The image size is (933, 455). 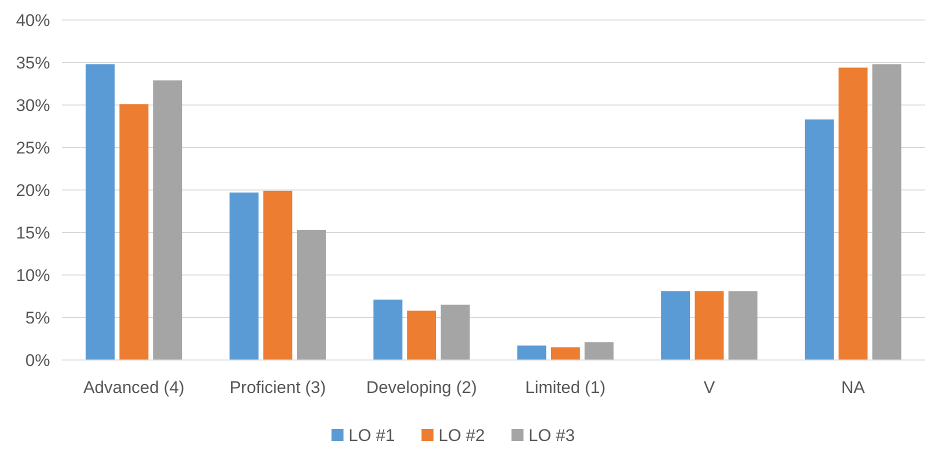 What do you see at coordinates (37, 360) in the screenshot?
I see `y-tick-label: 0%` at bounding box center [37, 360].